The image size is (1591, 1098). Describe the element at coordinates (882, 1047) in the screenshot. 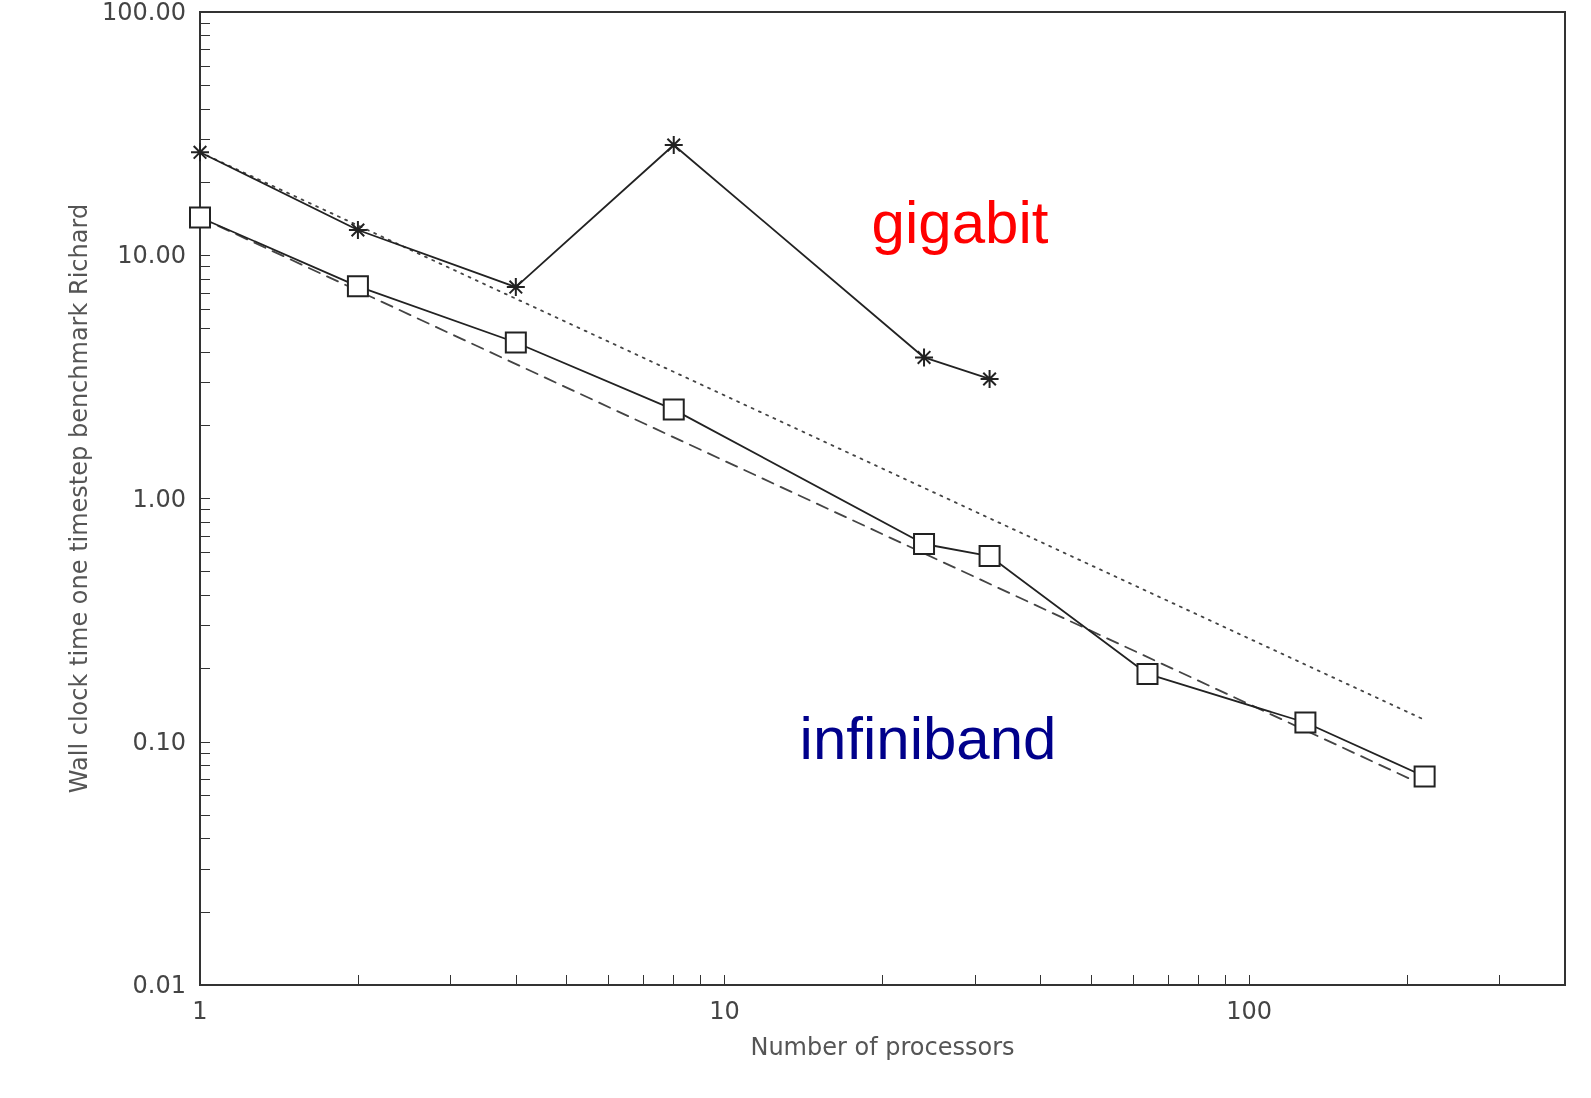

I see `x-axis-title: Number of processors` at that location.